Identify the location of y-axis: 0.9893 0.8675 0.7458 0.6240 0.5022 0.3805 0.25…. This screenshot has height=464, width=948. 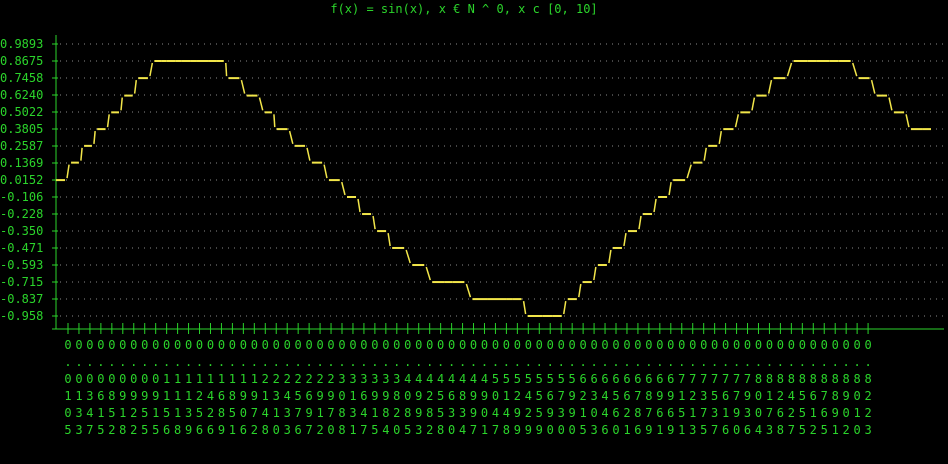
(29, 182).